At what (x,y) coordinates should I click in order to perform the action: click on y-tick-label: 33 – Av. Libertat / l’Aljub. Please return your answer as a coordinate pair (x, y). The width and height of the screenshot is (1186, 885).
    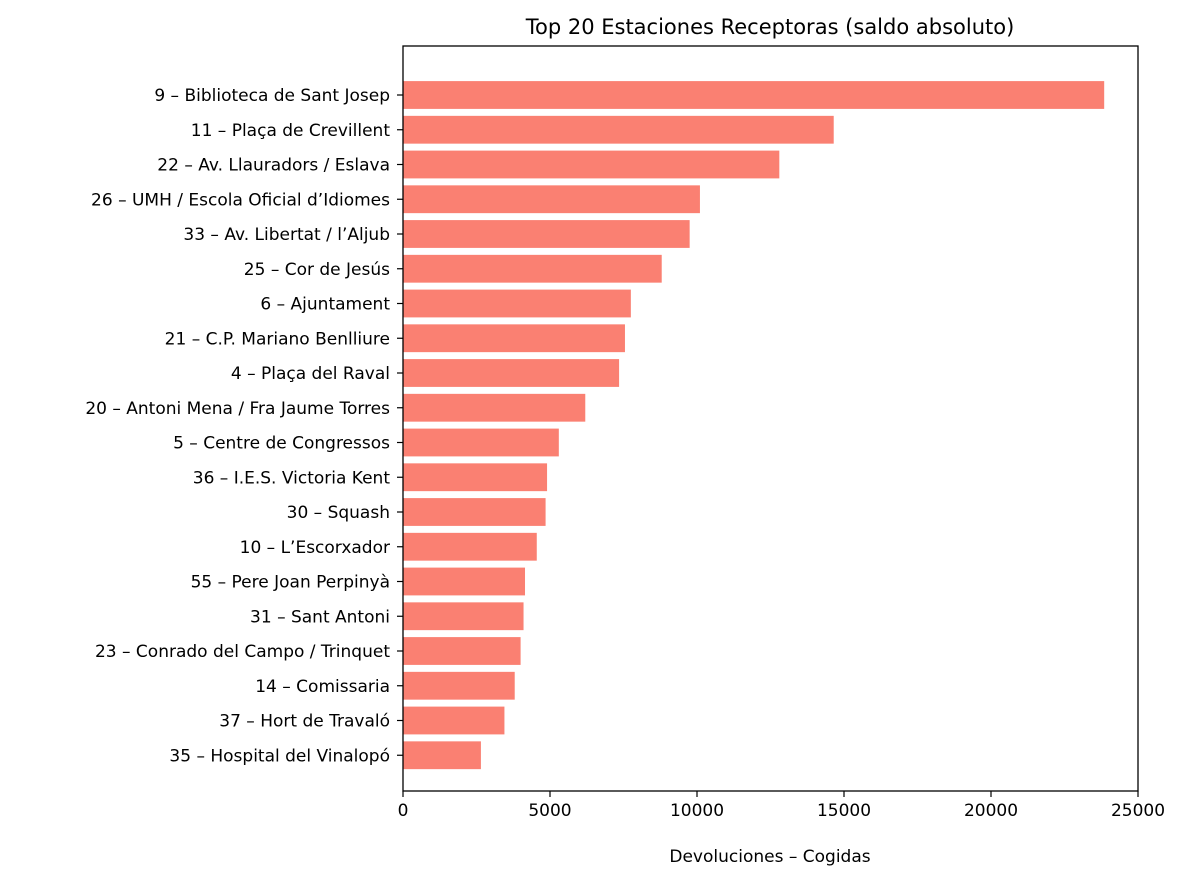
    Looking at the image, I should click on (286, 235).